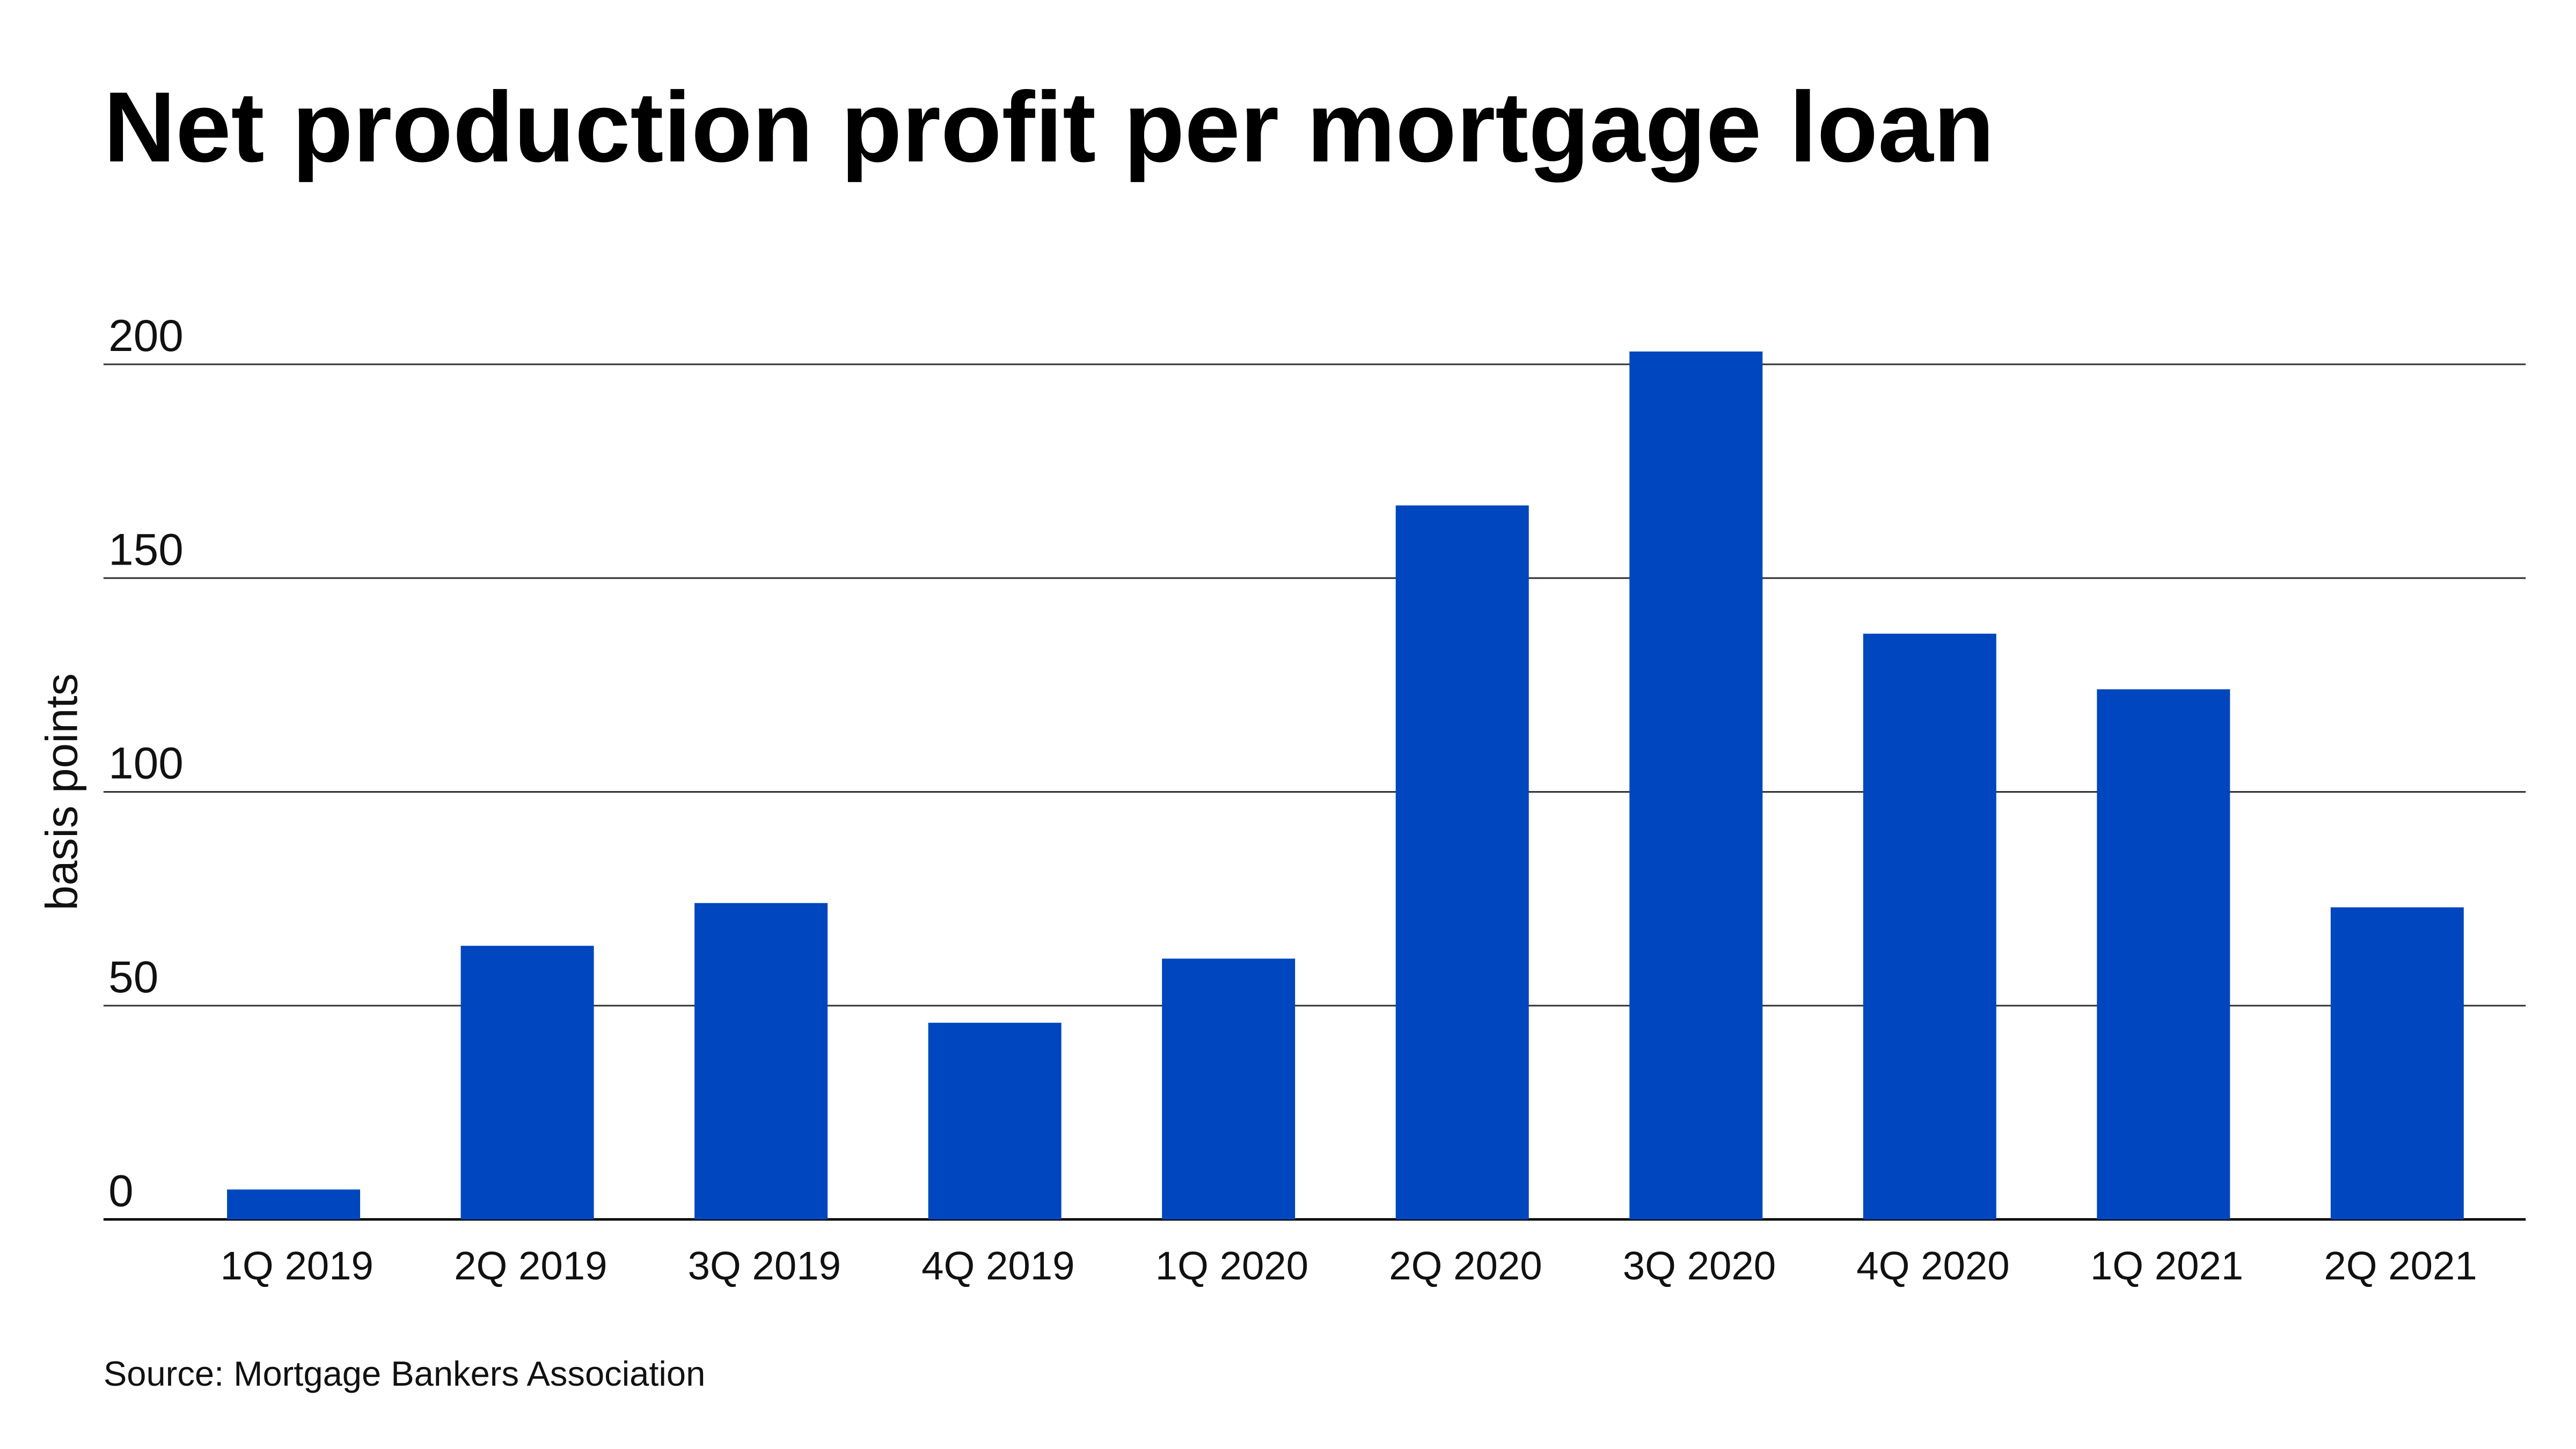 The height and width of the screenshot is (1449, 2576). I want to click on x-tick-label: 1Q 2020, so click(1231, 1265).